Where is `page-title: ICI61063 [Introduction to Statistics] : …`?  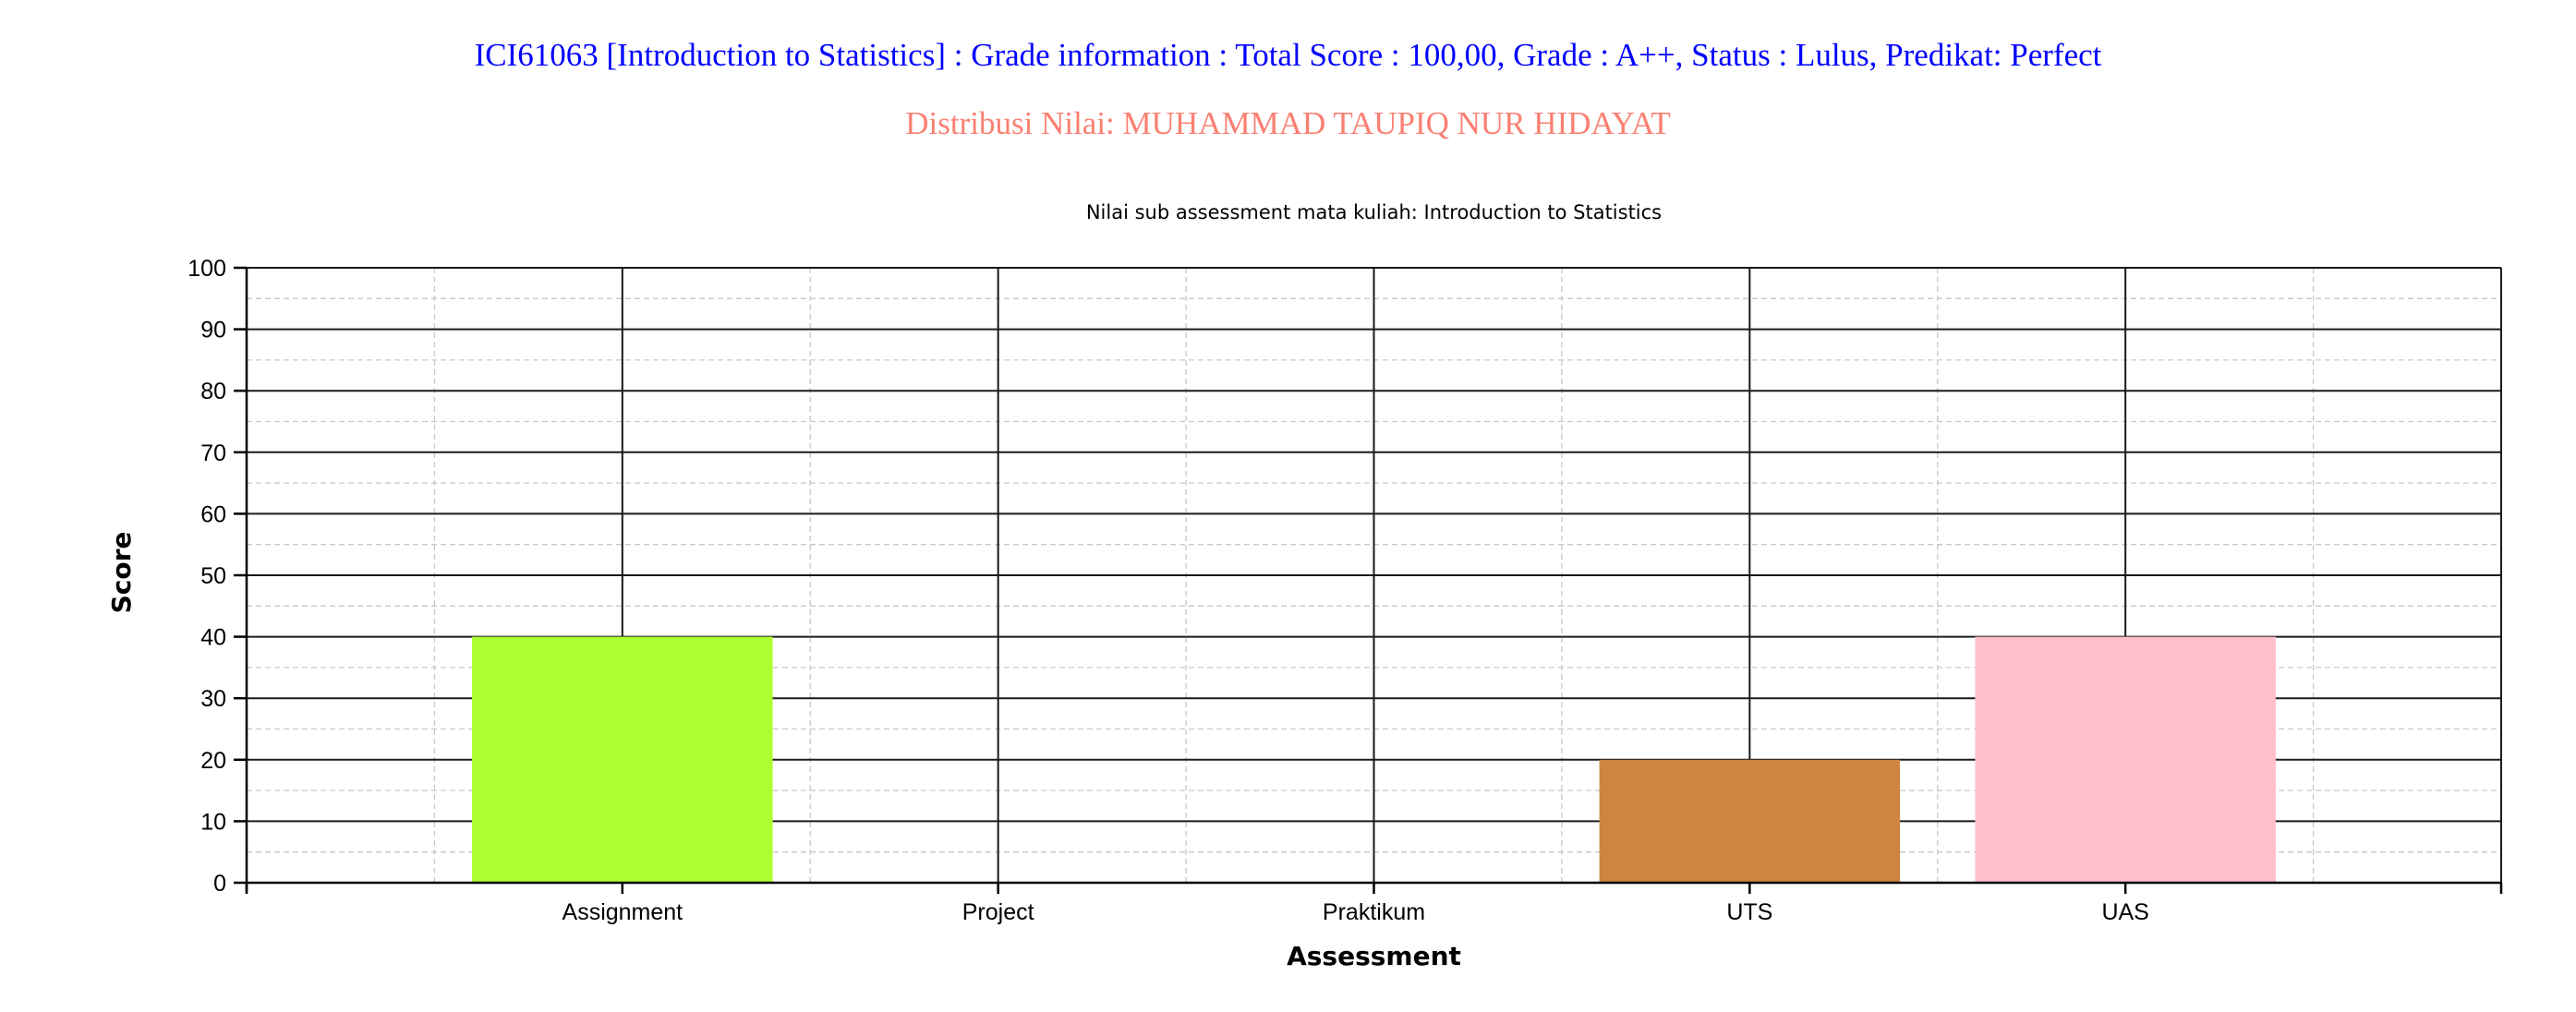
page-title: ICI61063 [Introduction to Statistics] : … is located at coordinates (1288, 55).